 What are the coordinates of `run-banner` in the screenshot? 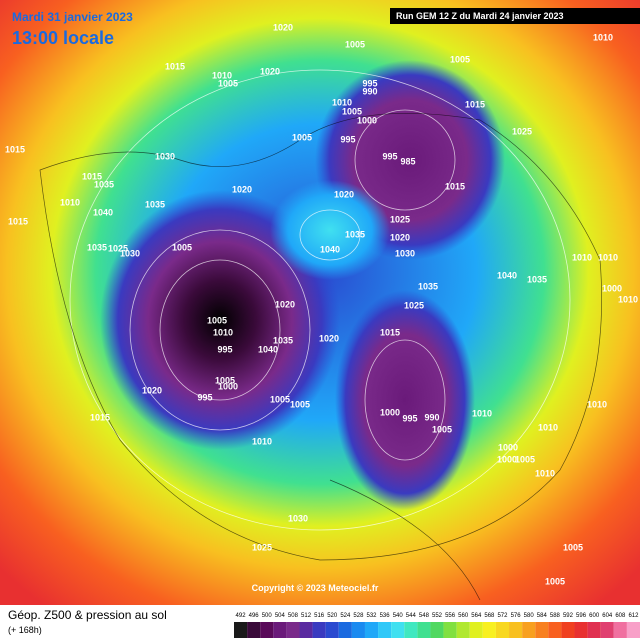 It's located at (515, 16).